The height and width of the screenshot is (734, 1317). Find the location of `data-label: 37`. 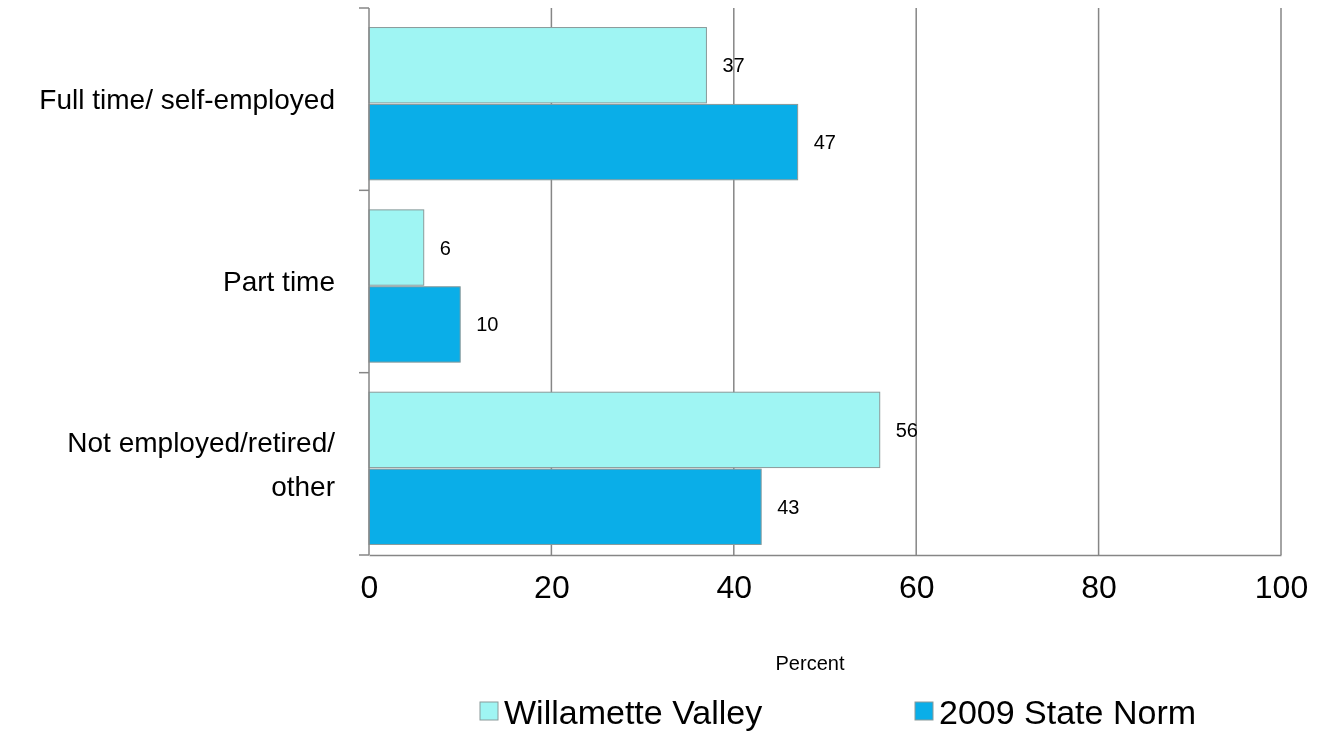

data-label: 37 is located at coordinates (733, 65).